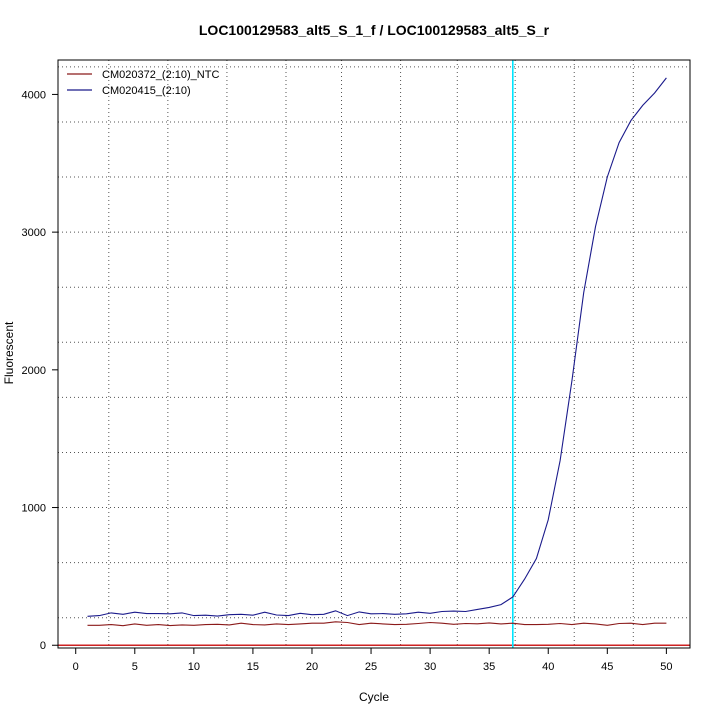 The image size is (720, 720). Describe the element at coordinates (34, 371) in the screenshot. I see `y-tick-label: 2000` at that location.